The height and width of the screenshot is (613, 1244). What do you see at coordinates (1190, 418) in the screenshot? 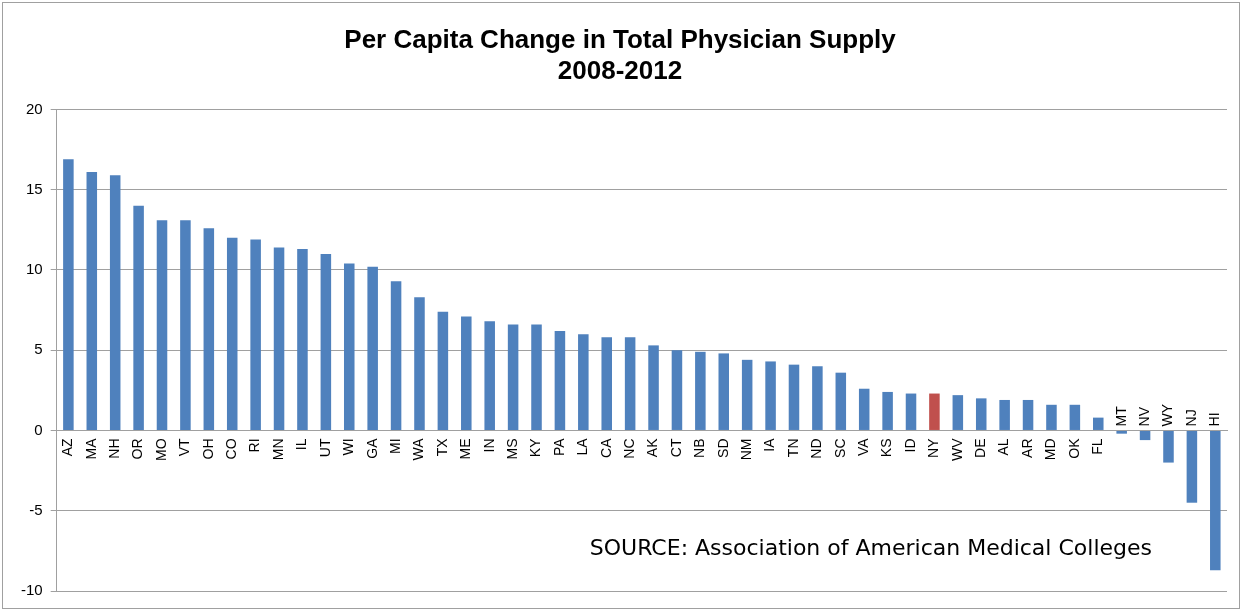
I see `x-tick-label: NJ` at bounding box center [1190, 418].